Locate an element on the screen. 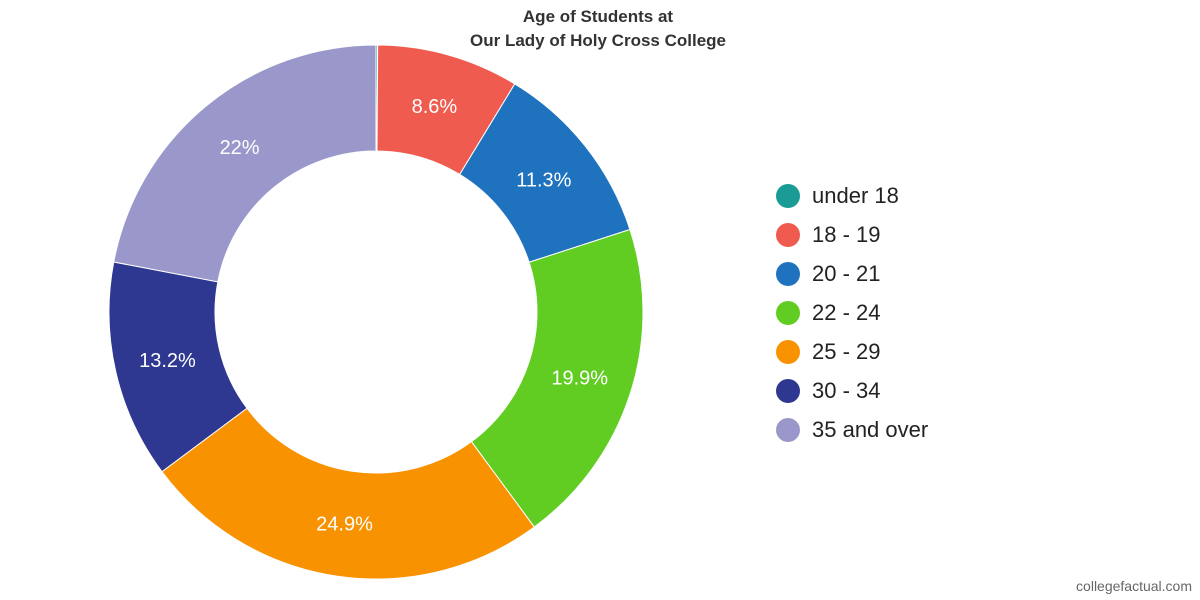  legend-label: 35 and over is located at coordinates (870, 429).